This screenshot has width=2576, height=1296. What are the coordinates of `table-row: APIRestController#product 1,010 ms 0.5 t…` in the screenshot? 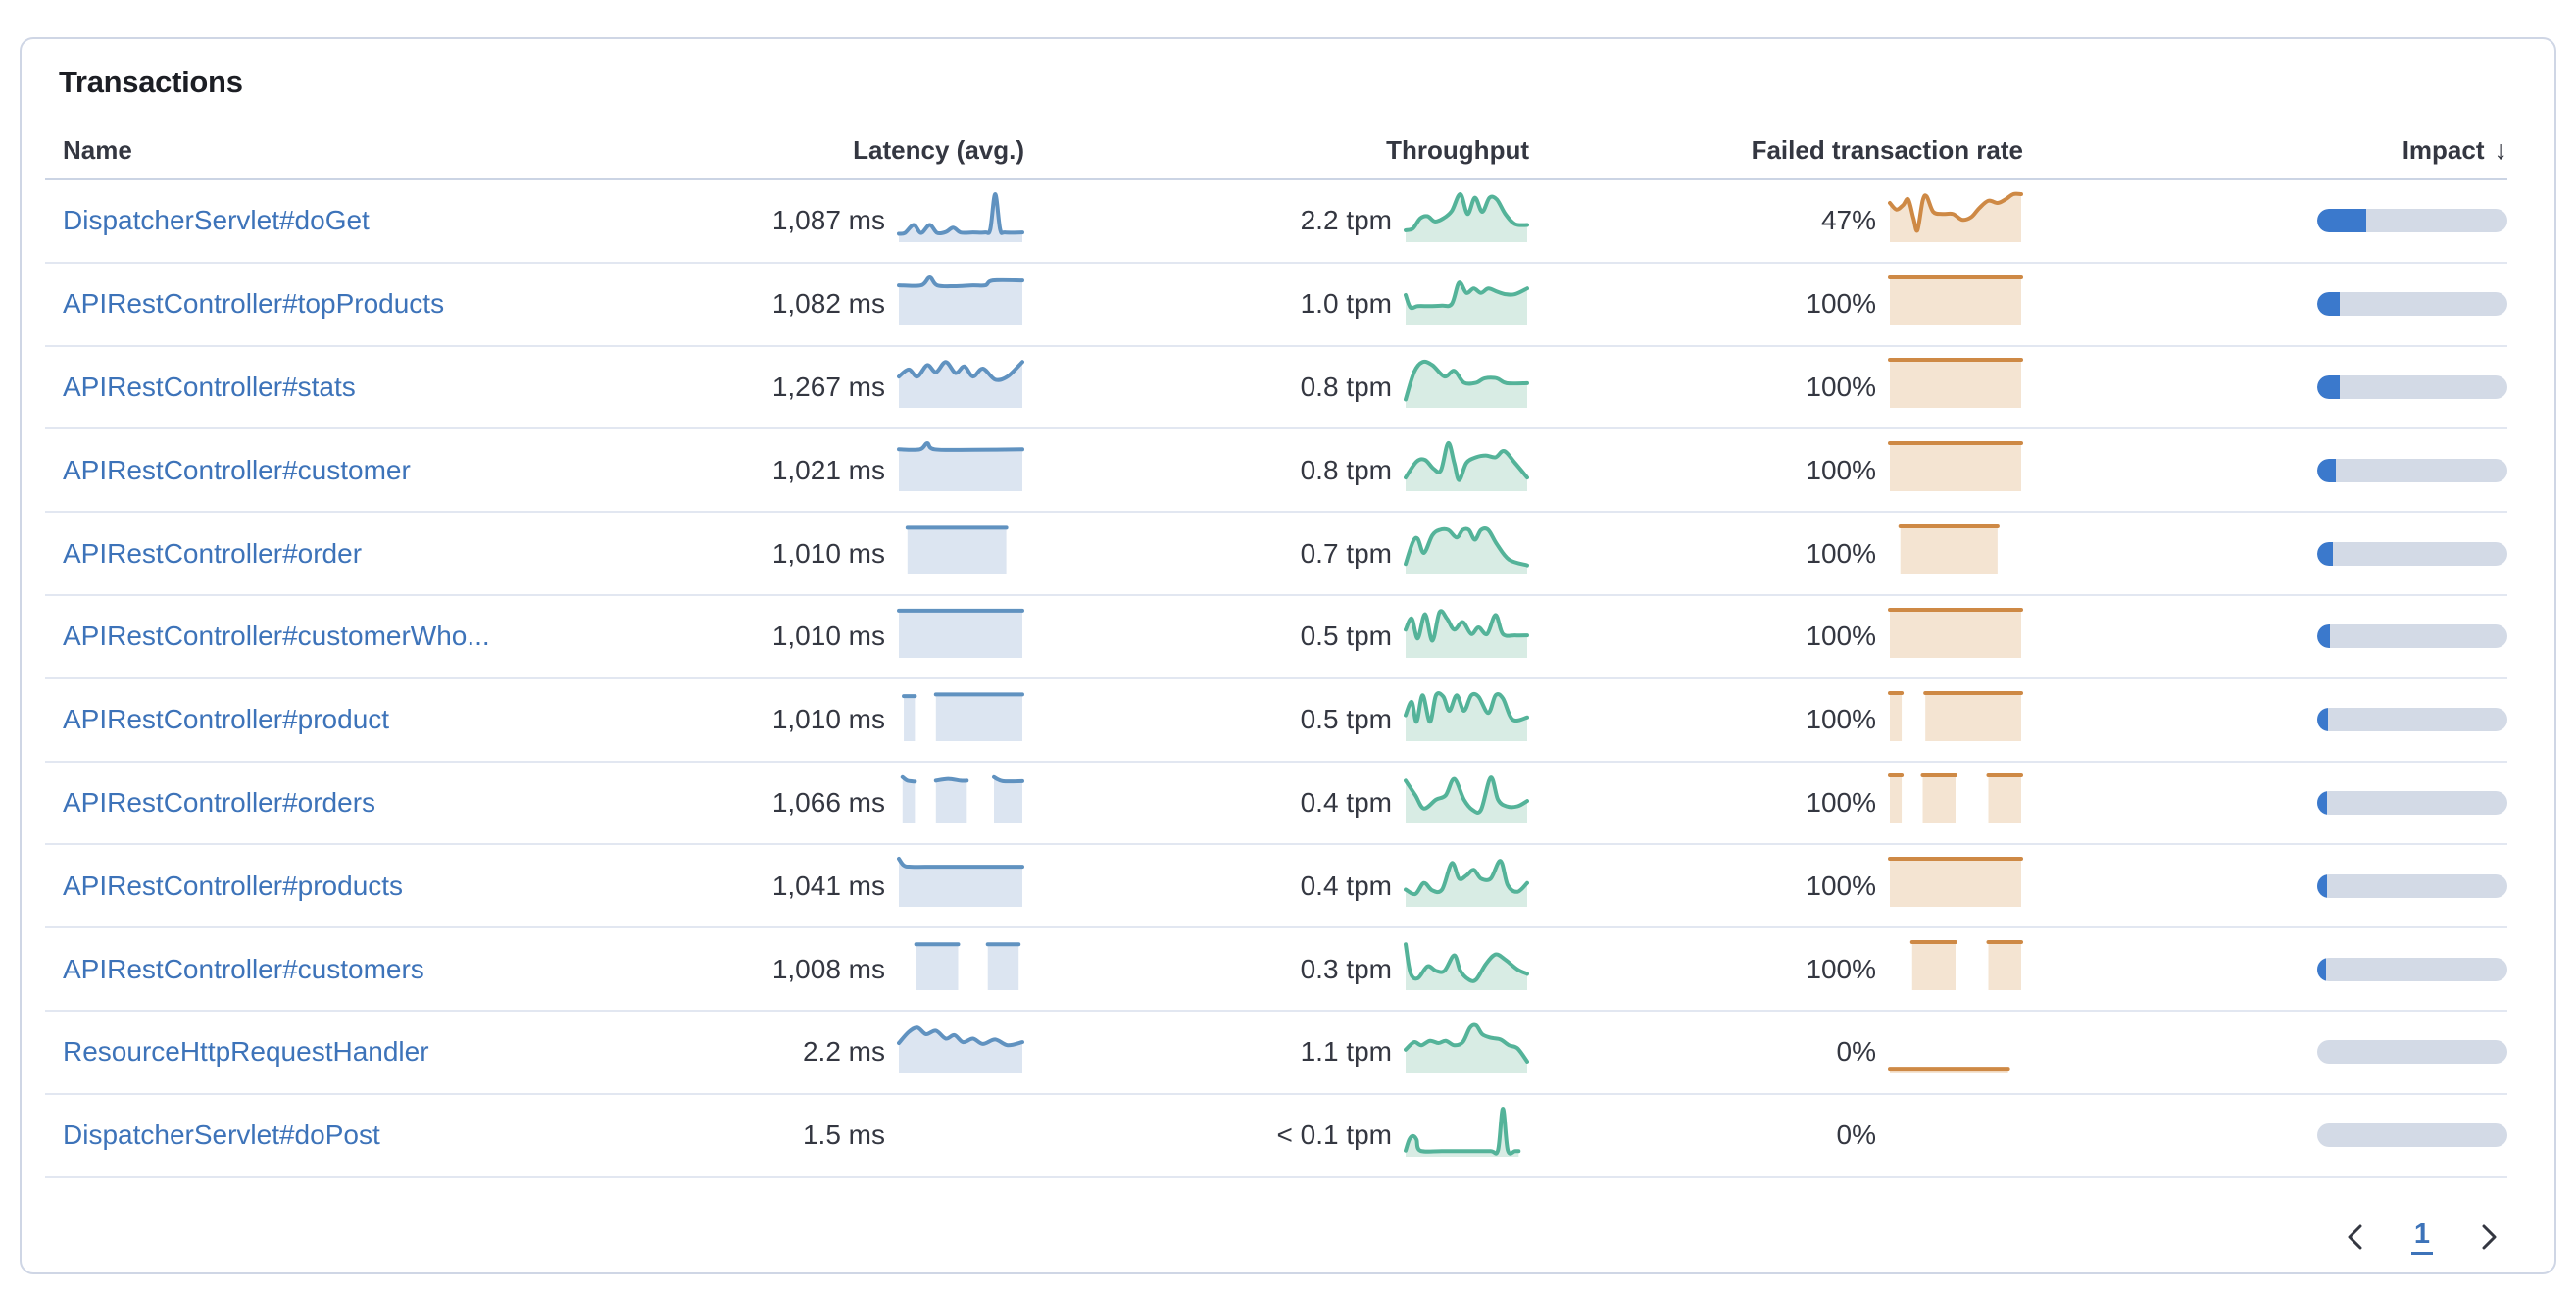 It's located at (1276, 721).